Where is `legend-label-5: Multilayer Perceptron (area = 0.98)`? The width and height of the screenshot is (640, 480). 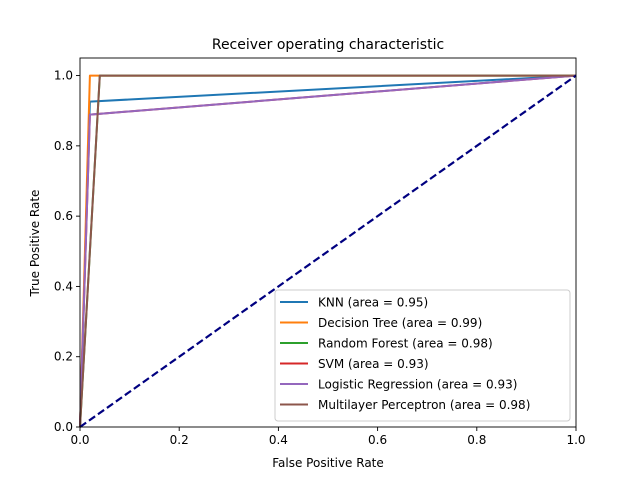 legend-label-5: Multilayer Perceptron (area = 0.98) is located at coordinates (424, 405).